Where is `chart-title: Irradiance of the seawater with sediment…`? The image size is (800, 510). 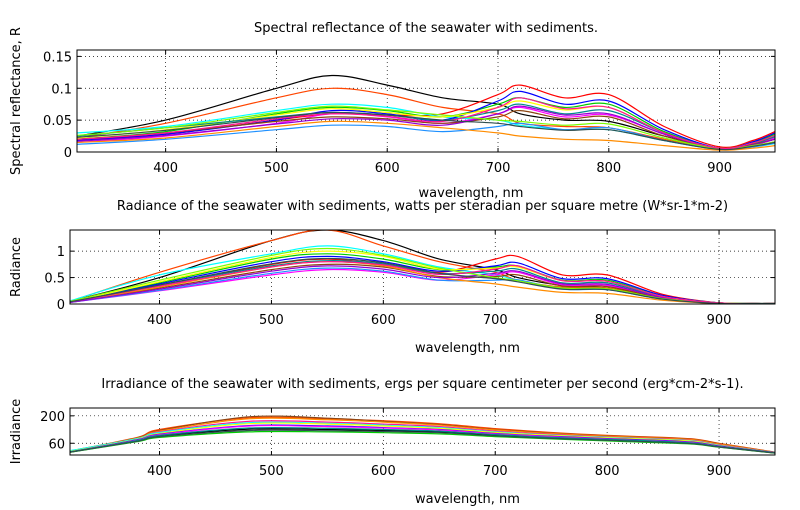 chart-title: Irradiance of the seawater with sediment… is located at coordinates (422, 384).